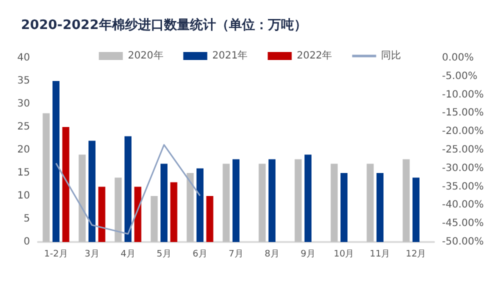 This screenshot has width=500, height=282. Describe the element at coordinates (23, 58) in the screenshot. I see `y-tick-label: 40` at that location.